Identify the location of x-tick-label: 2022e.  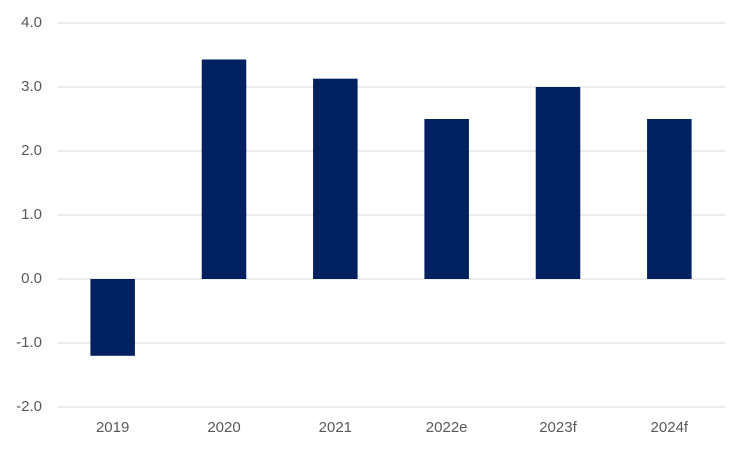
(447, 427).